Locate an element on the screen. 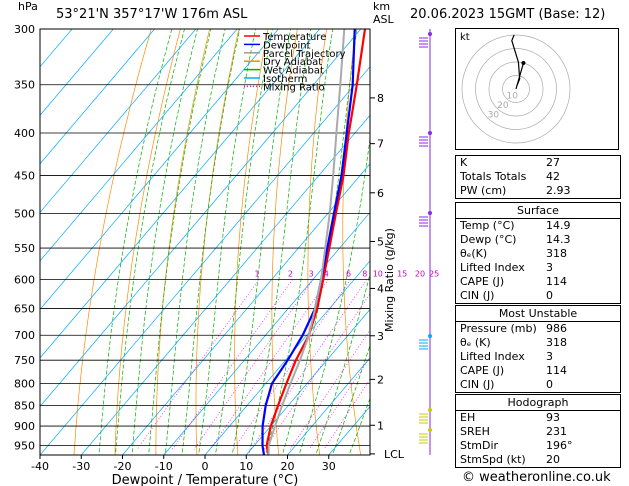 This screenshot has height=486, width=629. row-value: 196° is located at coordinates (559, 445).